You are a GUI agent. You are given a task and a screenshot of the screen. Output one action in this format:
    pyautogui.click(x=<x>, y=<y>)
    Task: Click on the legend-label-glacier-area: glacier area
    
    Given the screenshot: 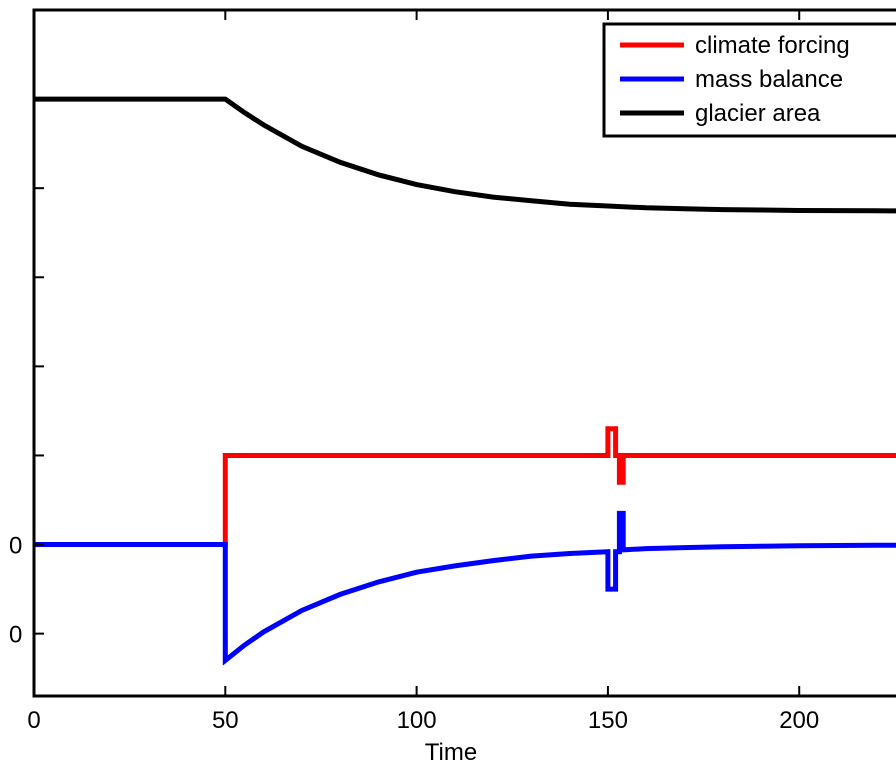 What is the action you would take?
    pyautogui.click(x=758, y=113)
    